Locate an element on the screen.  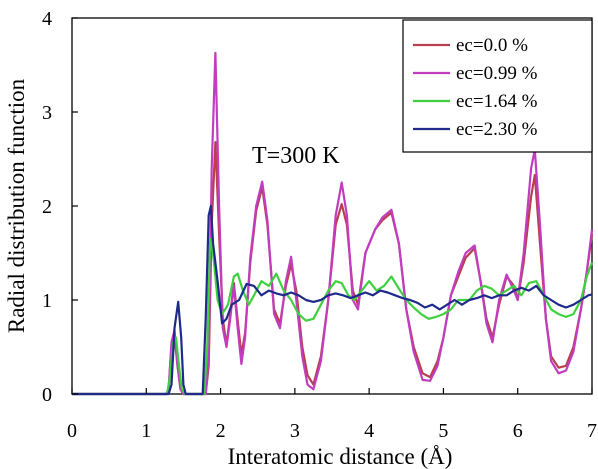
legend-label-0: ec=0.0 % is located at coordinates (492, 45).